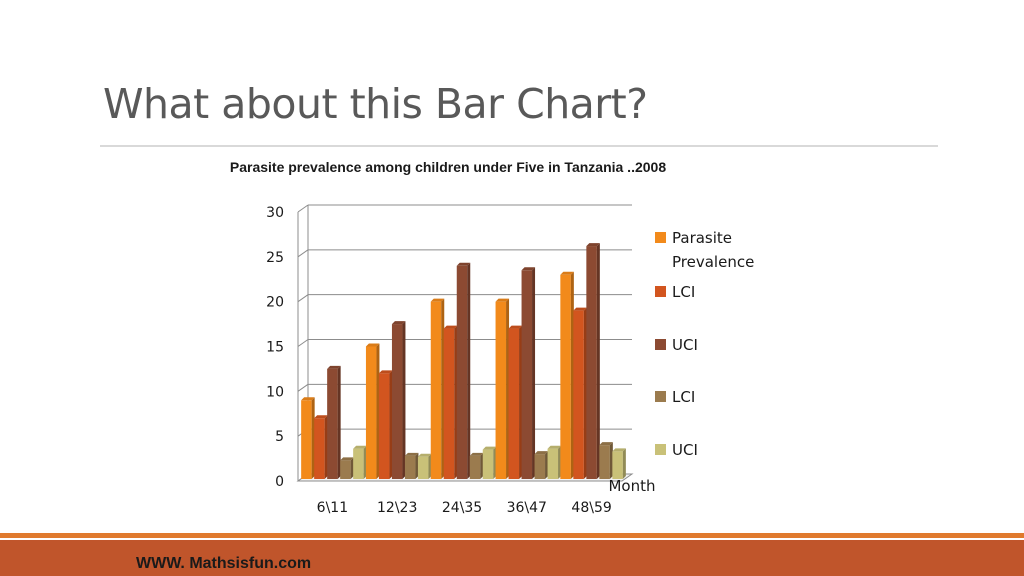  Describe the element at coordinates (224, 563) in the screenshot. I see `footer-website: WWW. Mathsisfun.com` at that location.